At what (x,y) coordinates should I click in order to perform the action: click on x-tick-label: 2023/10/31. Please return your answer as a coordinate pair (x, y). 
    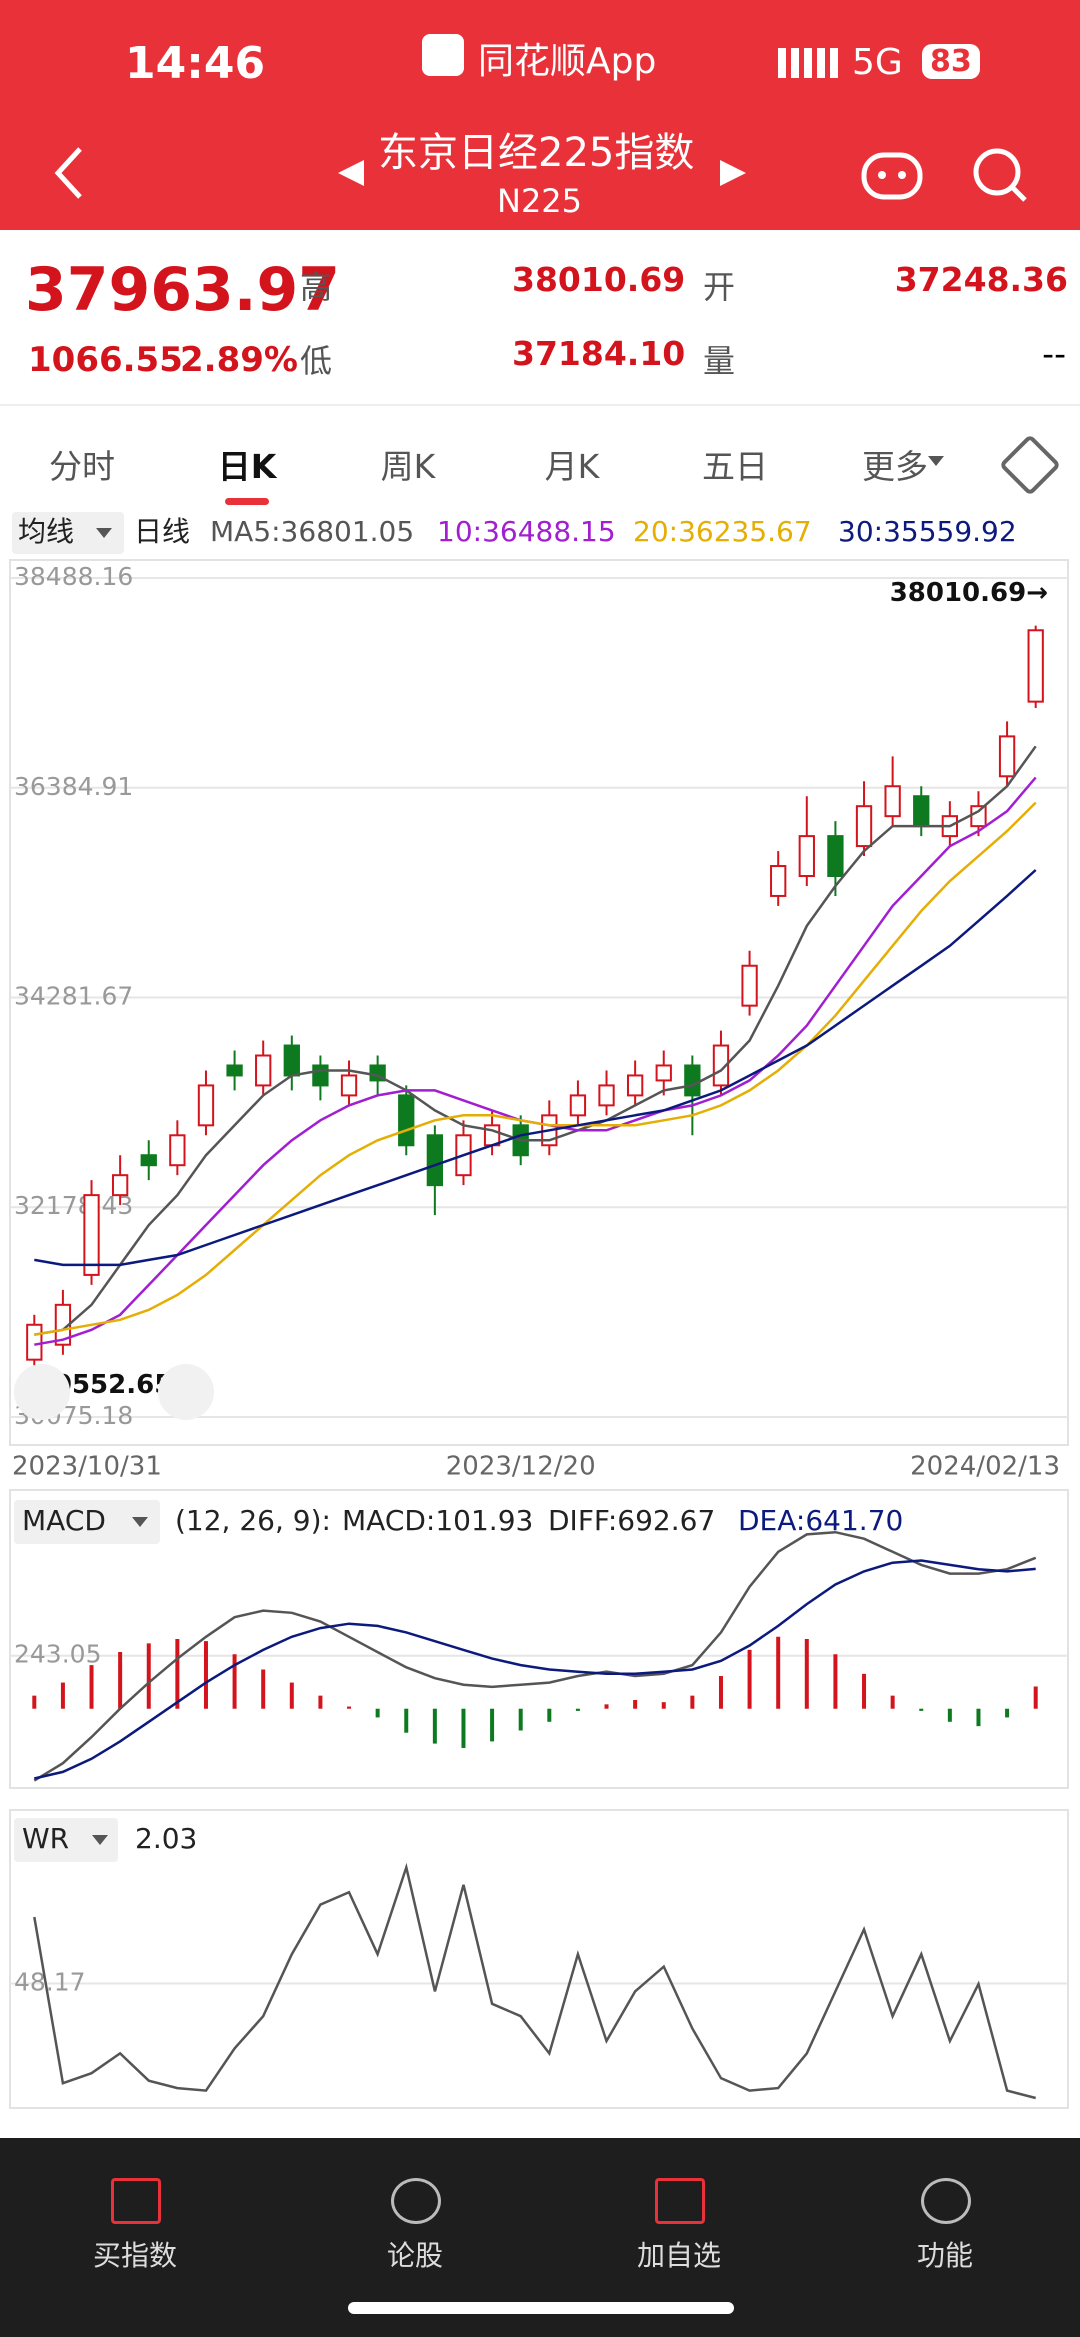
    Looking at the image, I should click on (87, 1467).